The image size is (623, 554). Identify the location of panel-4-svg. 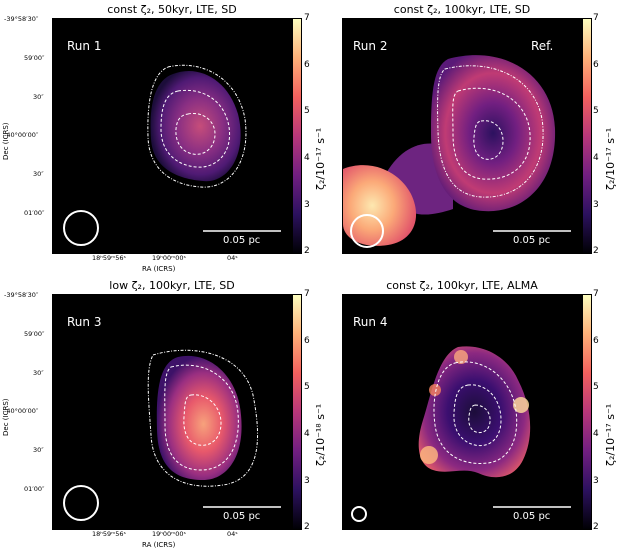
(461, 434).